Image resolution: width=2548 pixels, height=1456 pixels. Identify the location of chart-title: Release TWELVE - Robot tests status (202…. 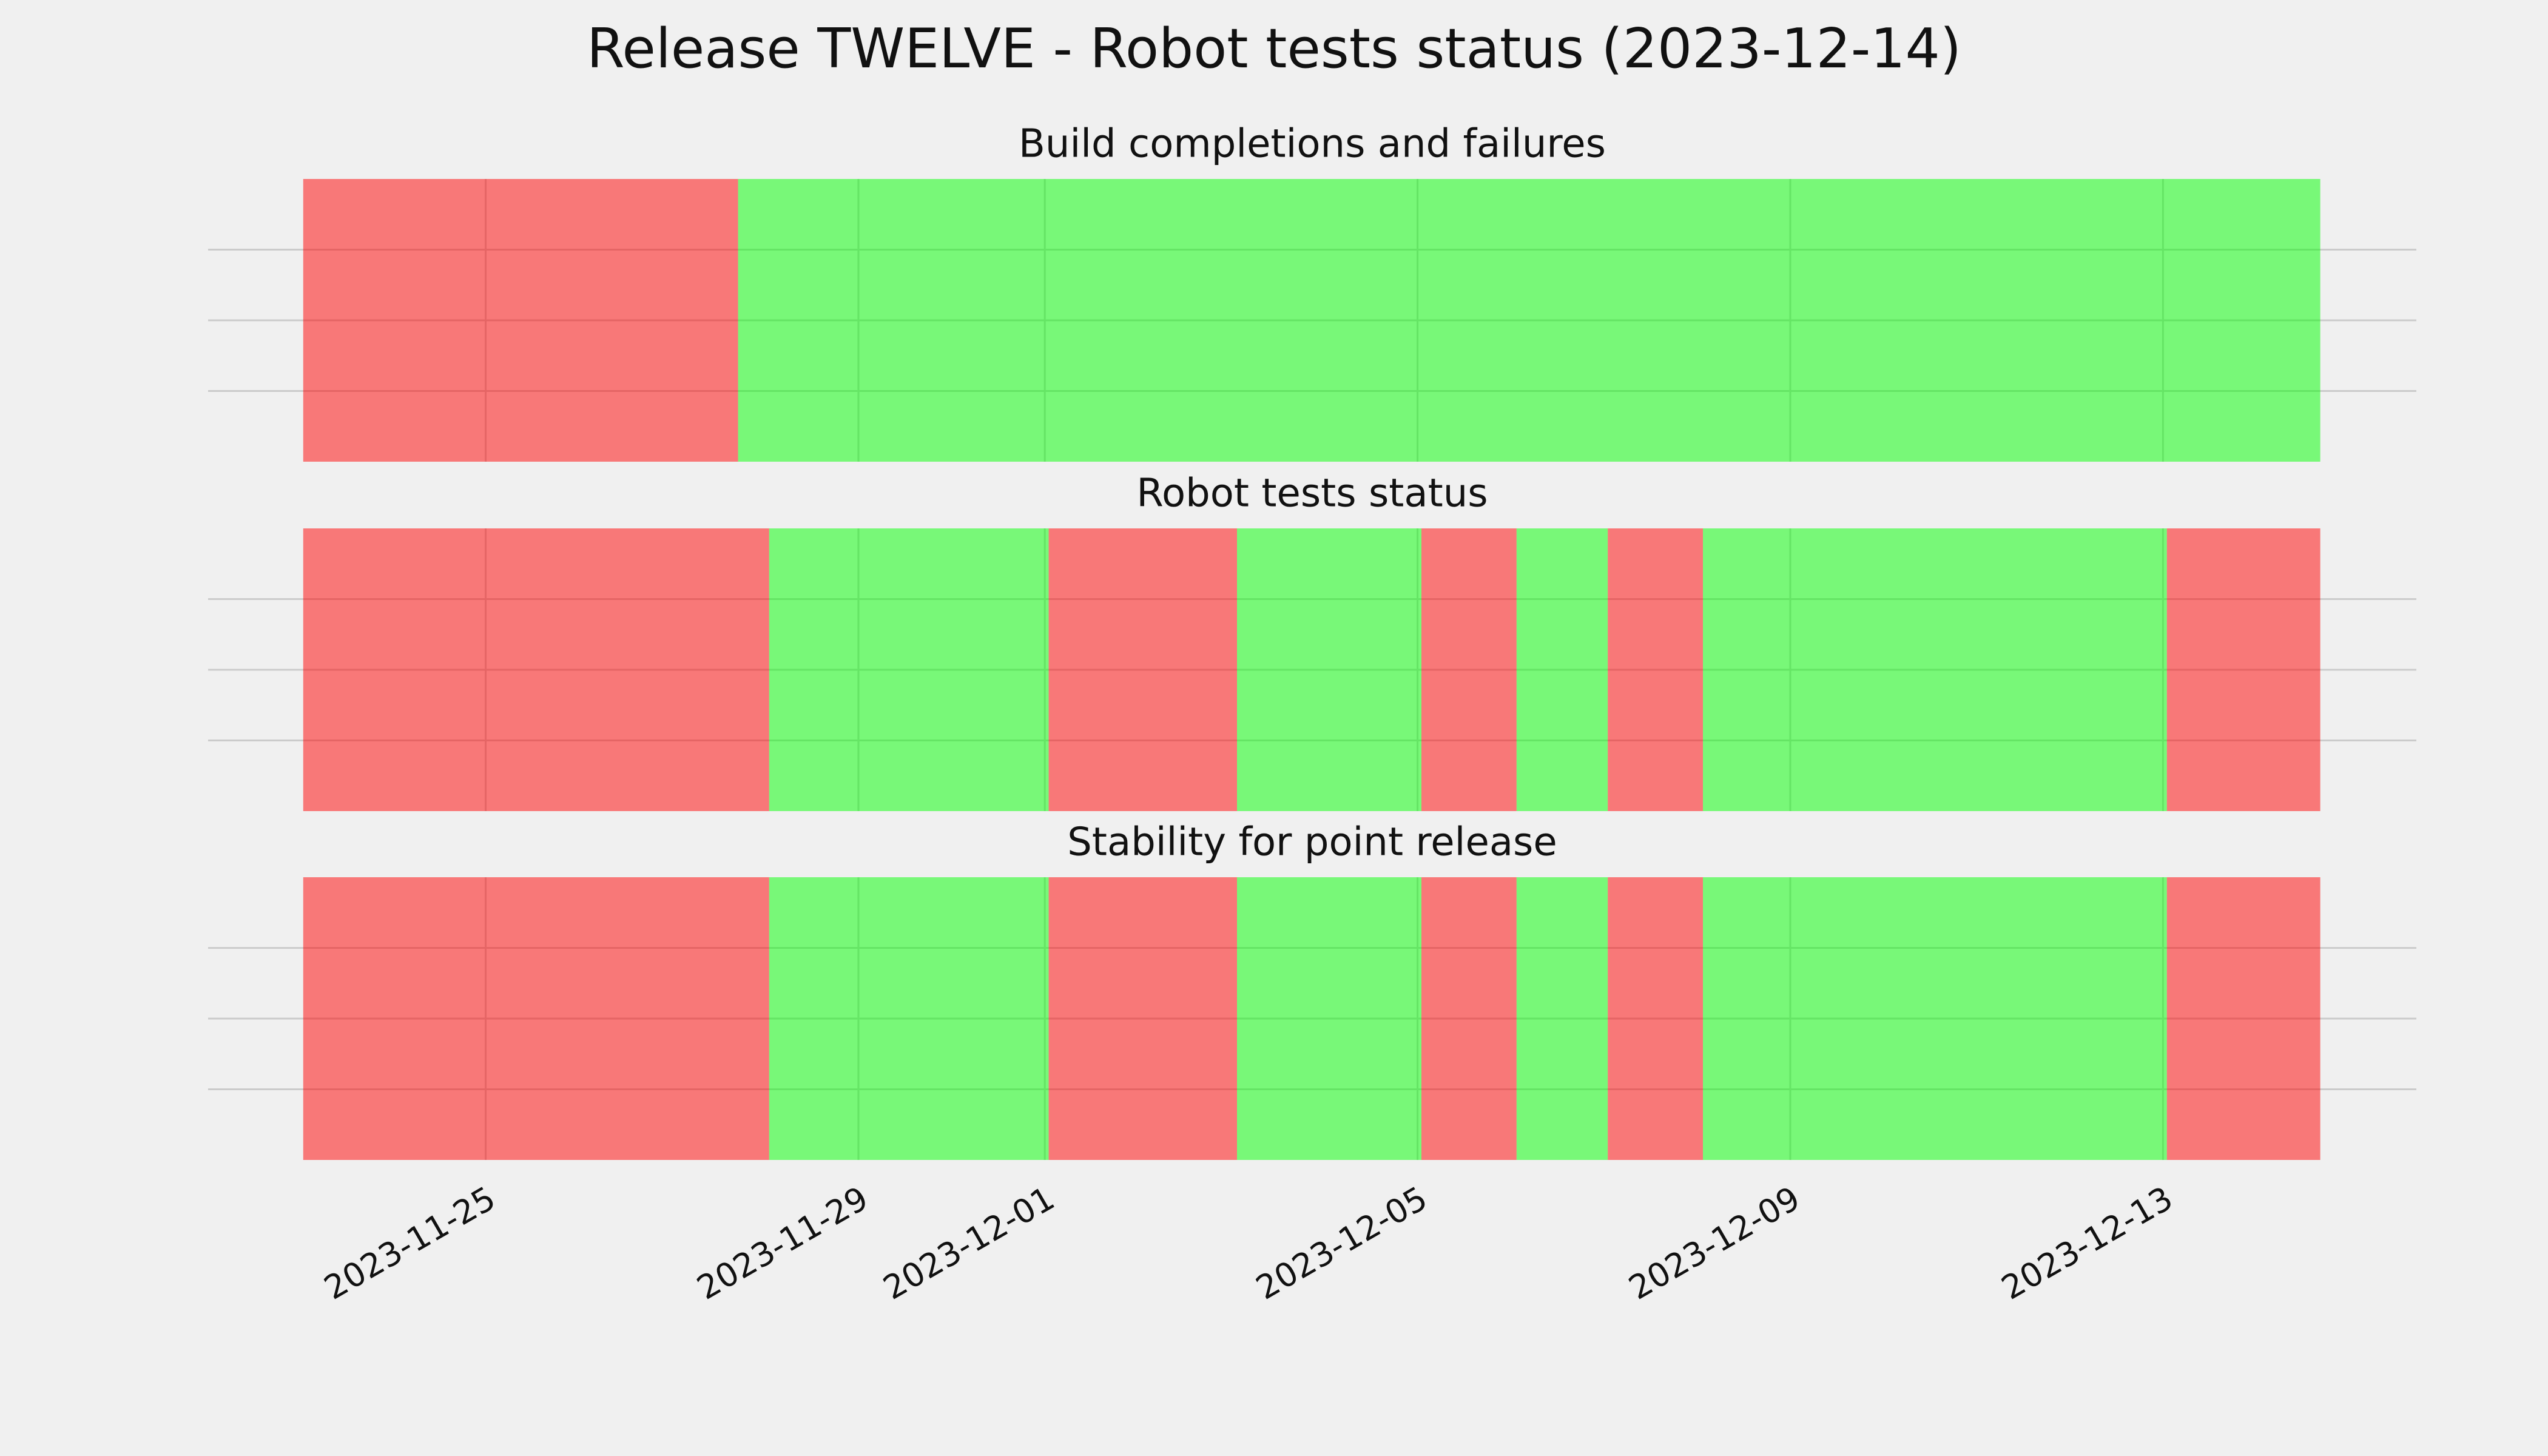
(1274, 49).